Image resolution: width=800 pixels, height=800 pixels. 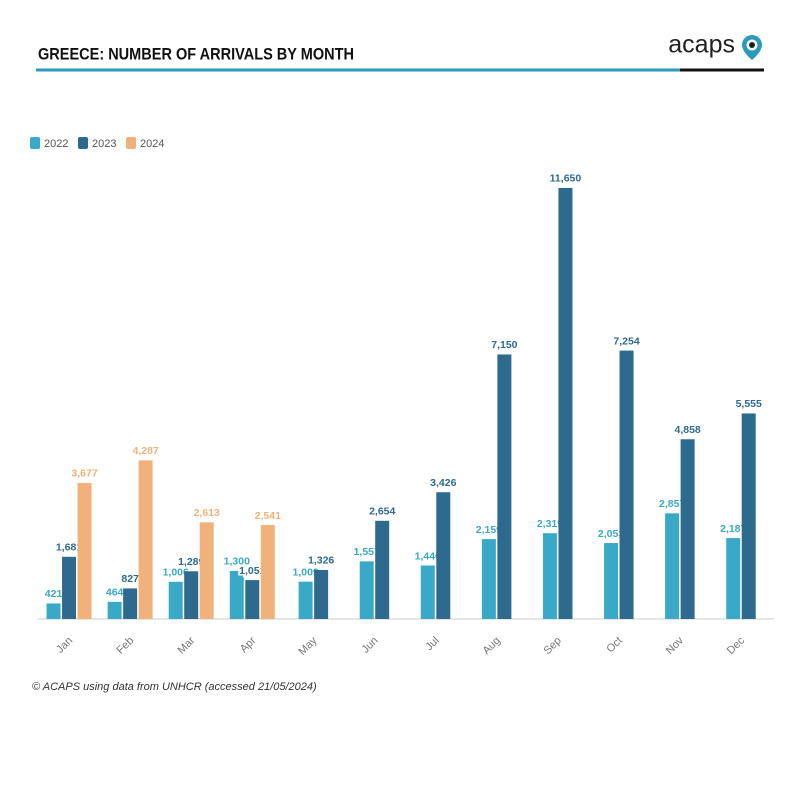 What do you see at coordinates (504, 345) in the screenshot?
I see `value-label: 7,150` at bounding box center [504, 345].